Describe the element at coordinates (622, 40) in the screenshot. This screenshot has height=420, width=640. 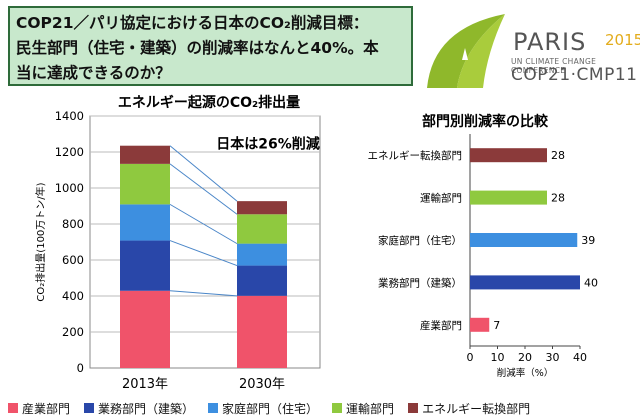
I see `logo-year-text: 2015` at that location.